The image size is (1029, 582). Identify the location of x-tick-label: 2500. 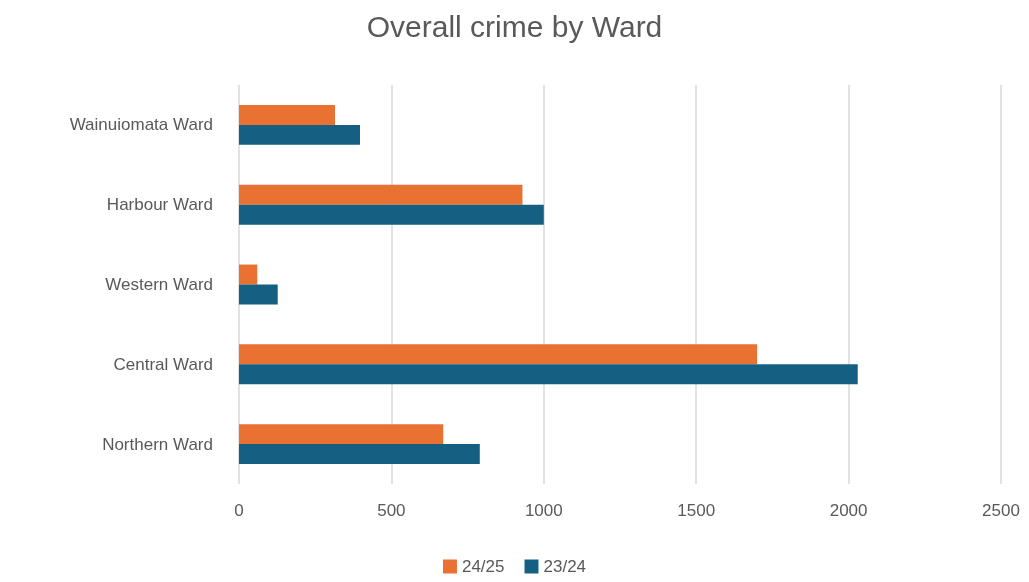
(1001, 510).